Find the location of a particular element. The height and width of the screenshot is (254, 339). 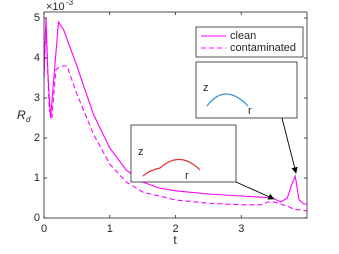

inset-box is located at coordinates (246, 90).